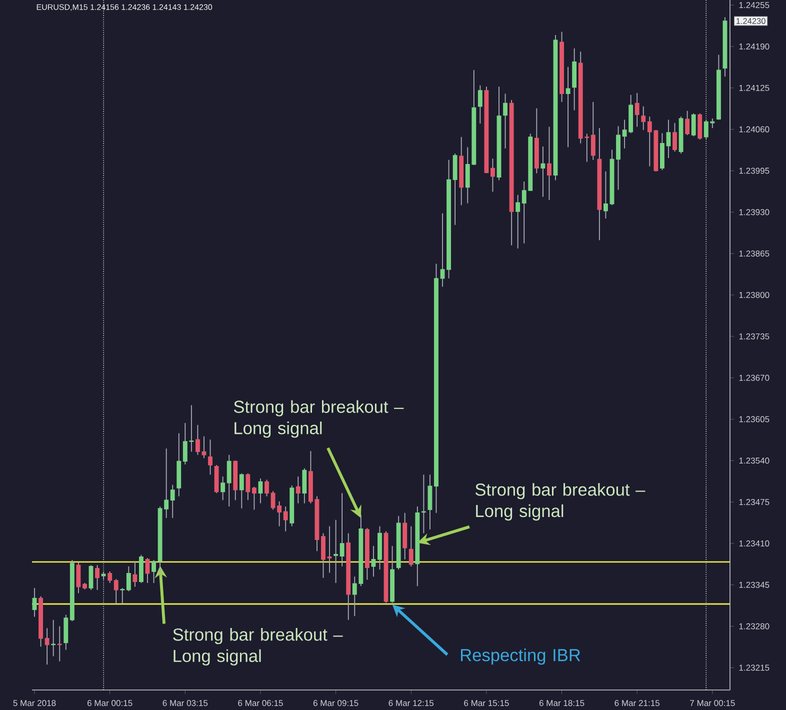 This screenshot has width=786, height=710. What do you see at coordinates (260, 703) in the screenshot?
I see `x-tick-label: 6 Mar 06:15` at bounding box center [260, 703].